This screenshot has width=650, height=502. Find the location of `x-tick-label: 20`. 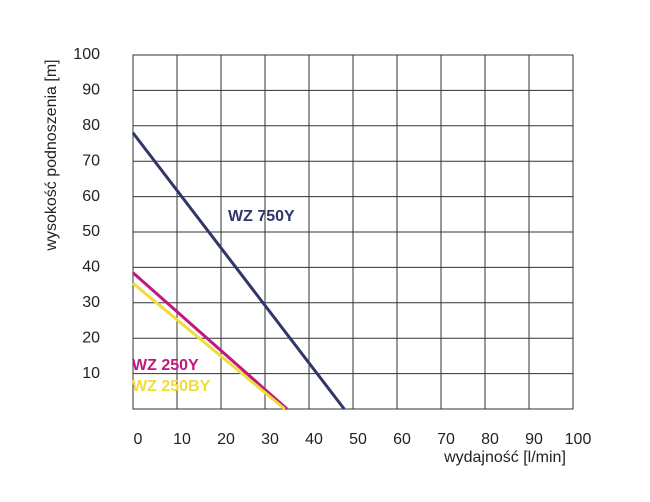

x-tick-label: 20 is located at coordinates (226, 439).